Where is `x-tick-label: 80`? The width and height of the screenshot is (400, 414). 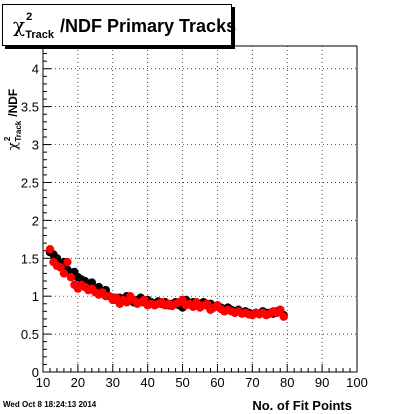 x-tick-label: 80 is located at coordinates (287, 382).